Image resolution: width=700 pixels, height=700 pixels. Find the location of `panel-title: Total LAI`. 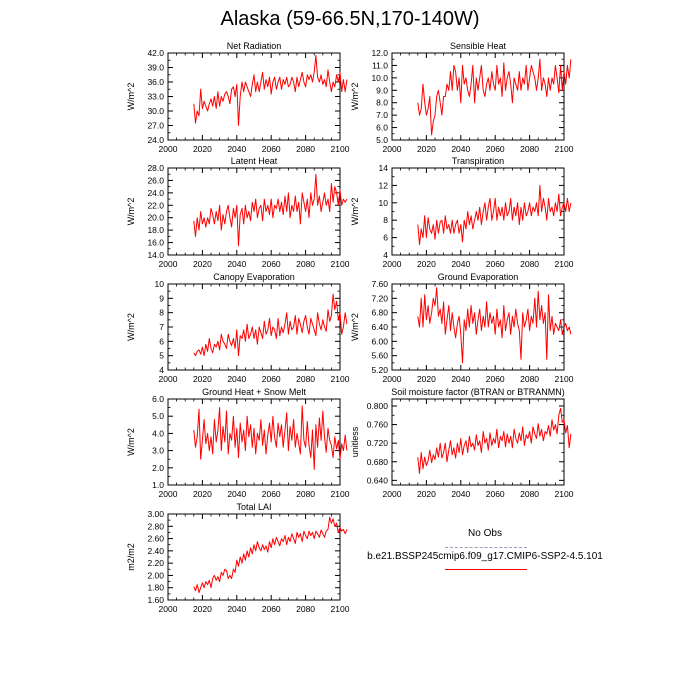

panel-title: Total LAI is located at coordinates (253, 507).